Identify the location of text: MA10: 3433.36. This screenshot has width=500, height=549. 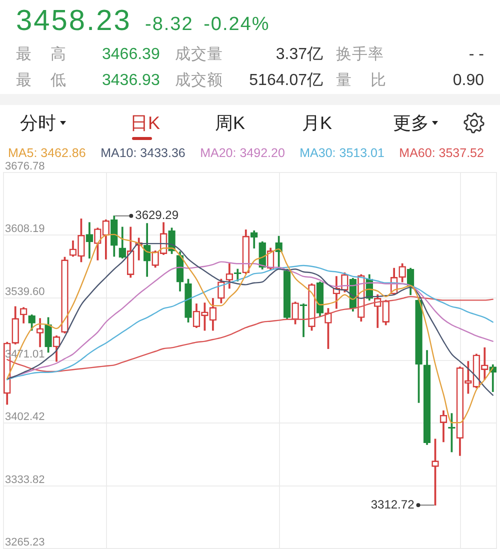
(143, 153).